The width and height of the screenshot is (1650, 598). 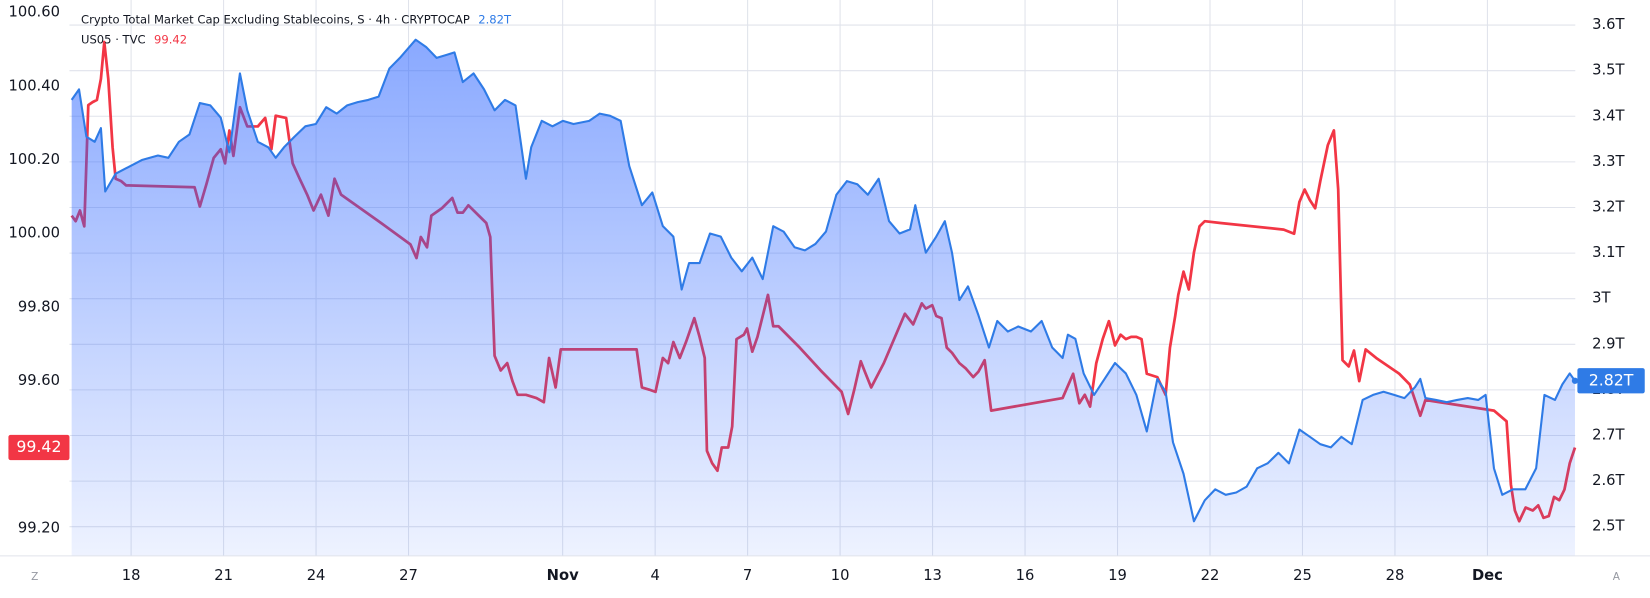 I want to click on price-tag-label: 99.42, so click(x=38, y=446).